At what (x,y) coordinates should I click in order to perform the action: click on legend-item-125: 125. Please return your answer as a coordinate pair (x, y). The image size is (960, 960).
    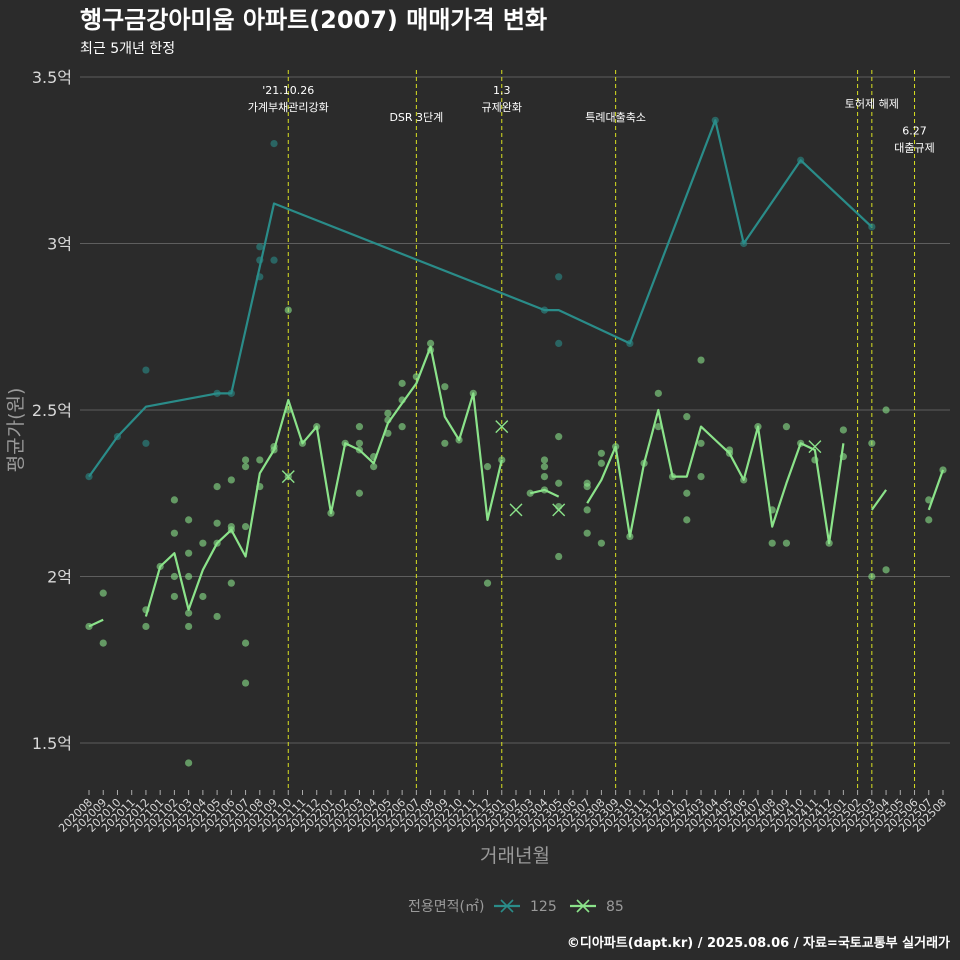
    Looking at the image, I should click on (525, 907).